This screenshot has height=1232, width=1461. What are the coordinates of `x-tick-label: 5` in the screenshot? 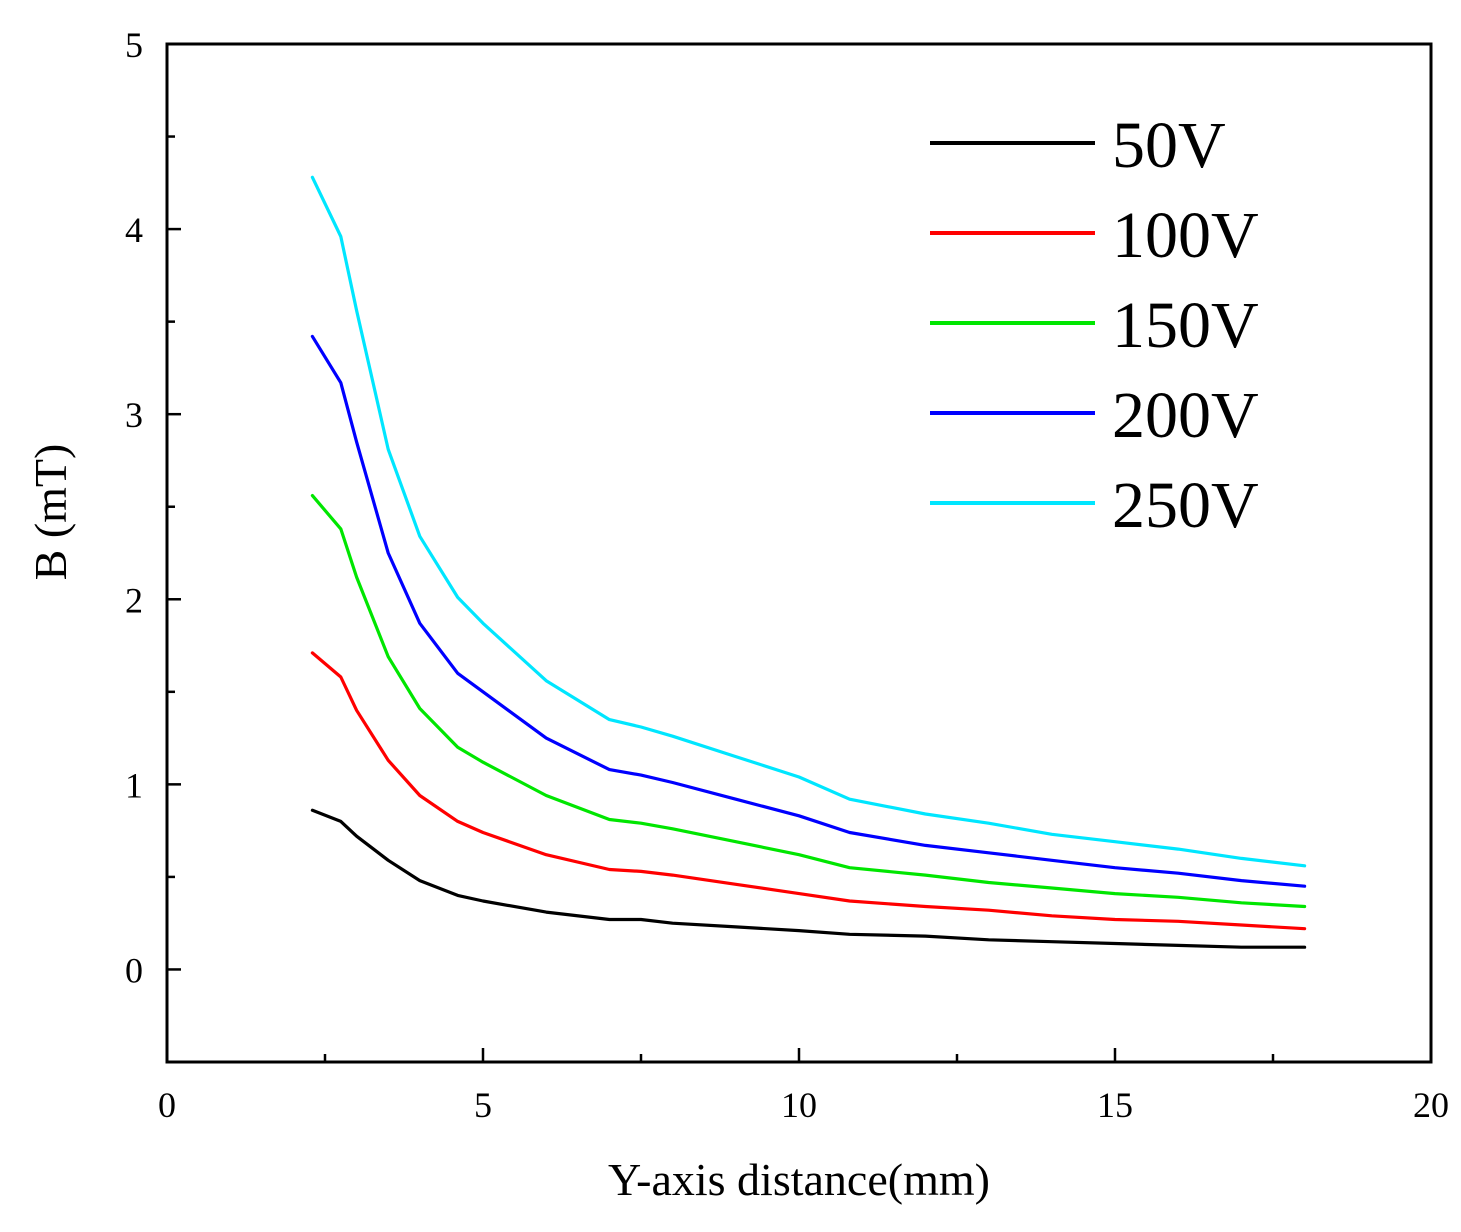 It's located at (483, 1105).